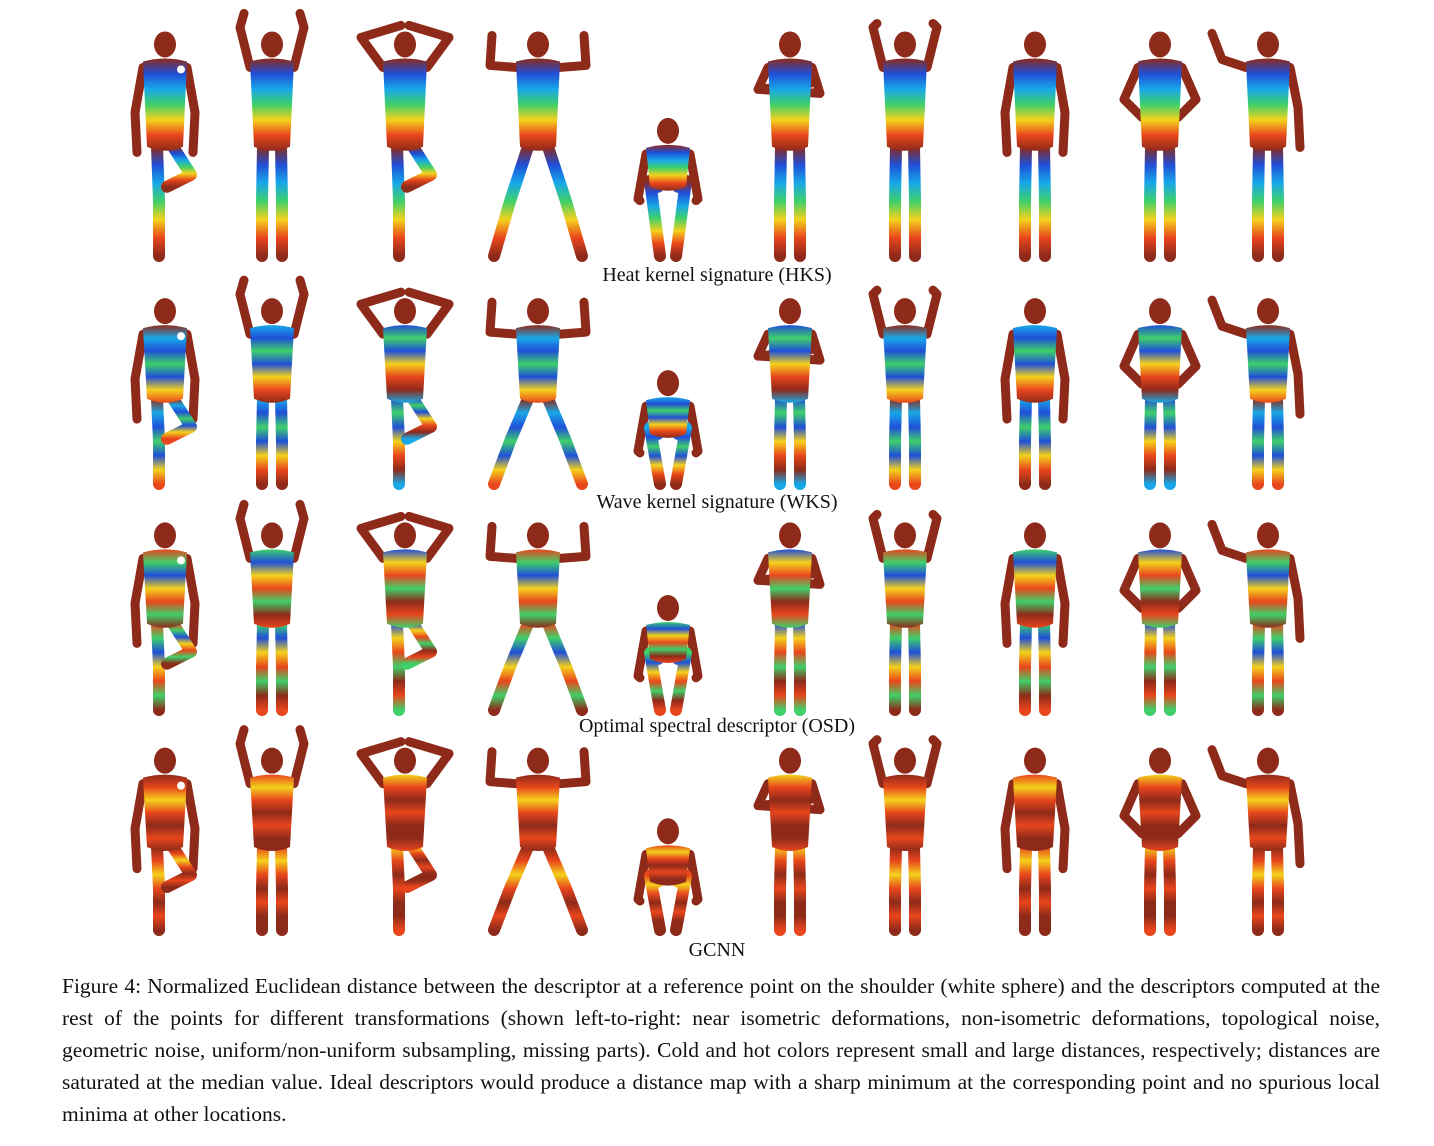 This screenshot has height=1146, width=1434. What do you see at coordinates (717, 726) in the screenshot?
I see `row-caption-osd: Optimal spectral descriptor (OSD)` at bounding box center [717, 726].